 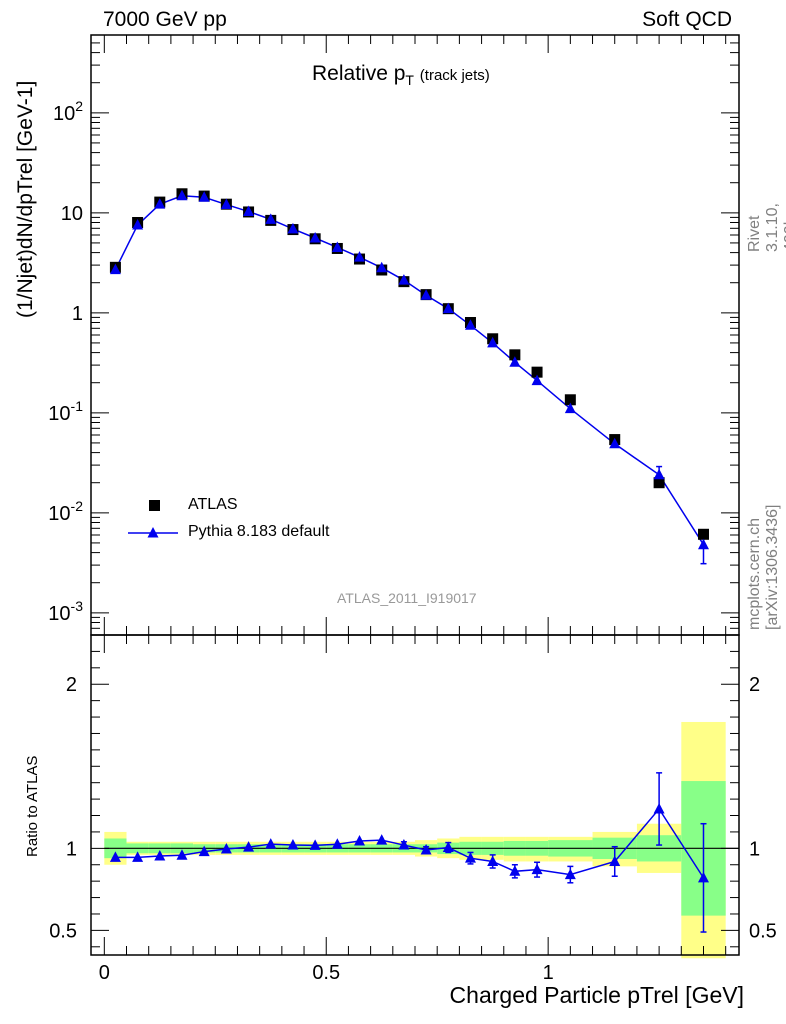 What do you see at coordinates (154, 505) in the screenshot?
I see `legend-atlas-marker` at bounding box center [154, 505].